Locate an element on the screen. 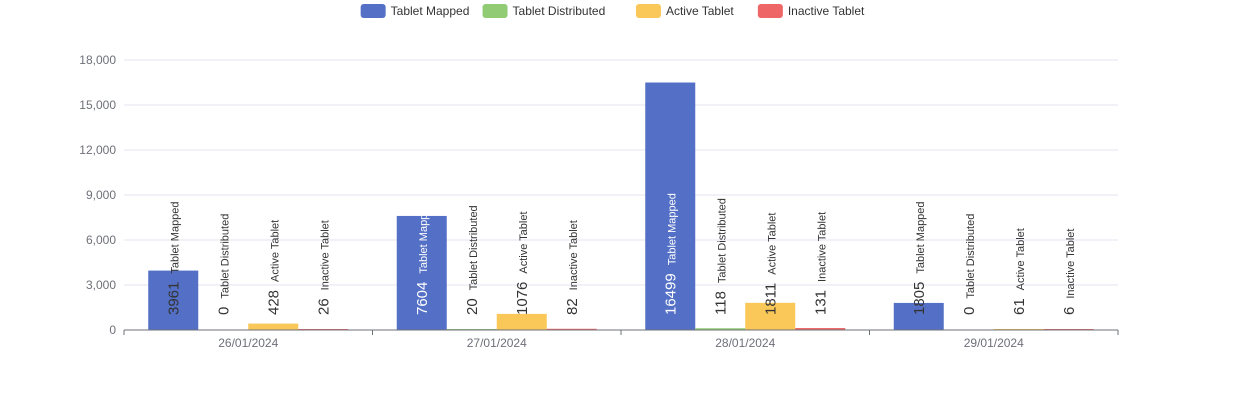 This screenshot has height=400, width=1243. bar-label: 131 Inactive Tablet is located at coordinates (820, 263).